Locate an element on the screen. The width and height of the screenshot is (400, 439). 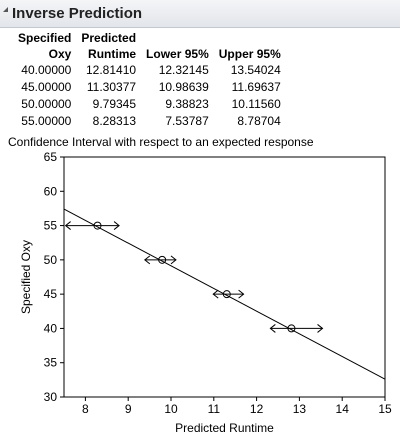
x-axis-label: Predicted Runtime is located at coordinates (224, 428).